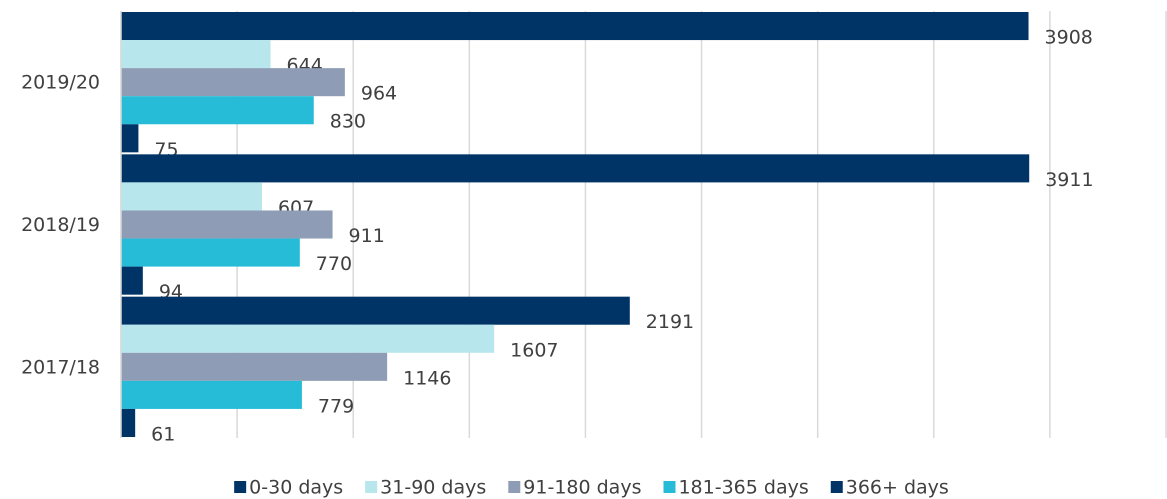  What do you see at coordinates (1069, 180) in the screenshot?
I see `value-label: 3911` at bounding box center [1069, 180].